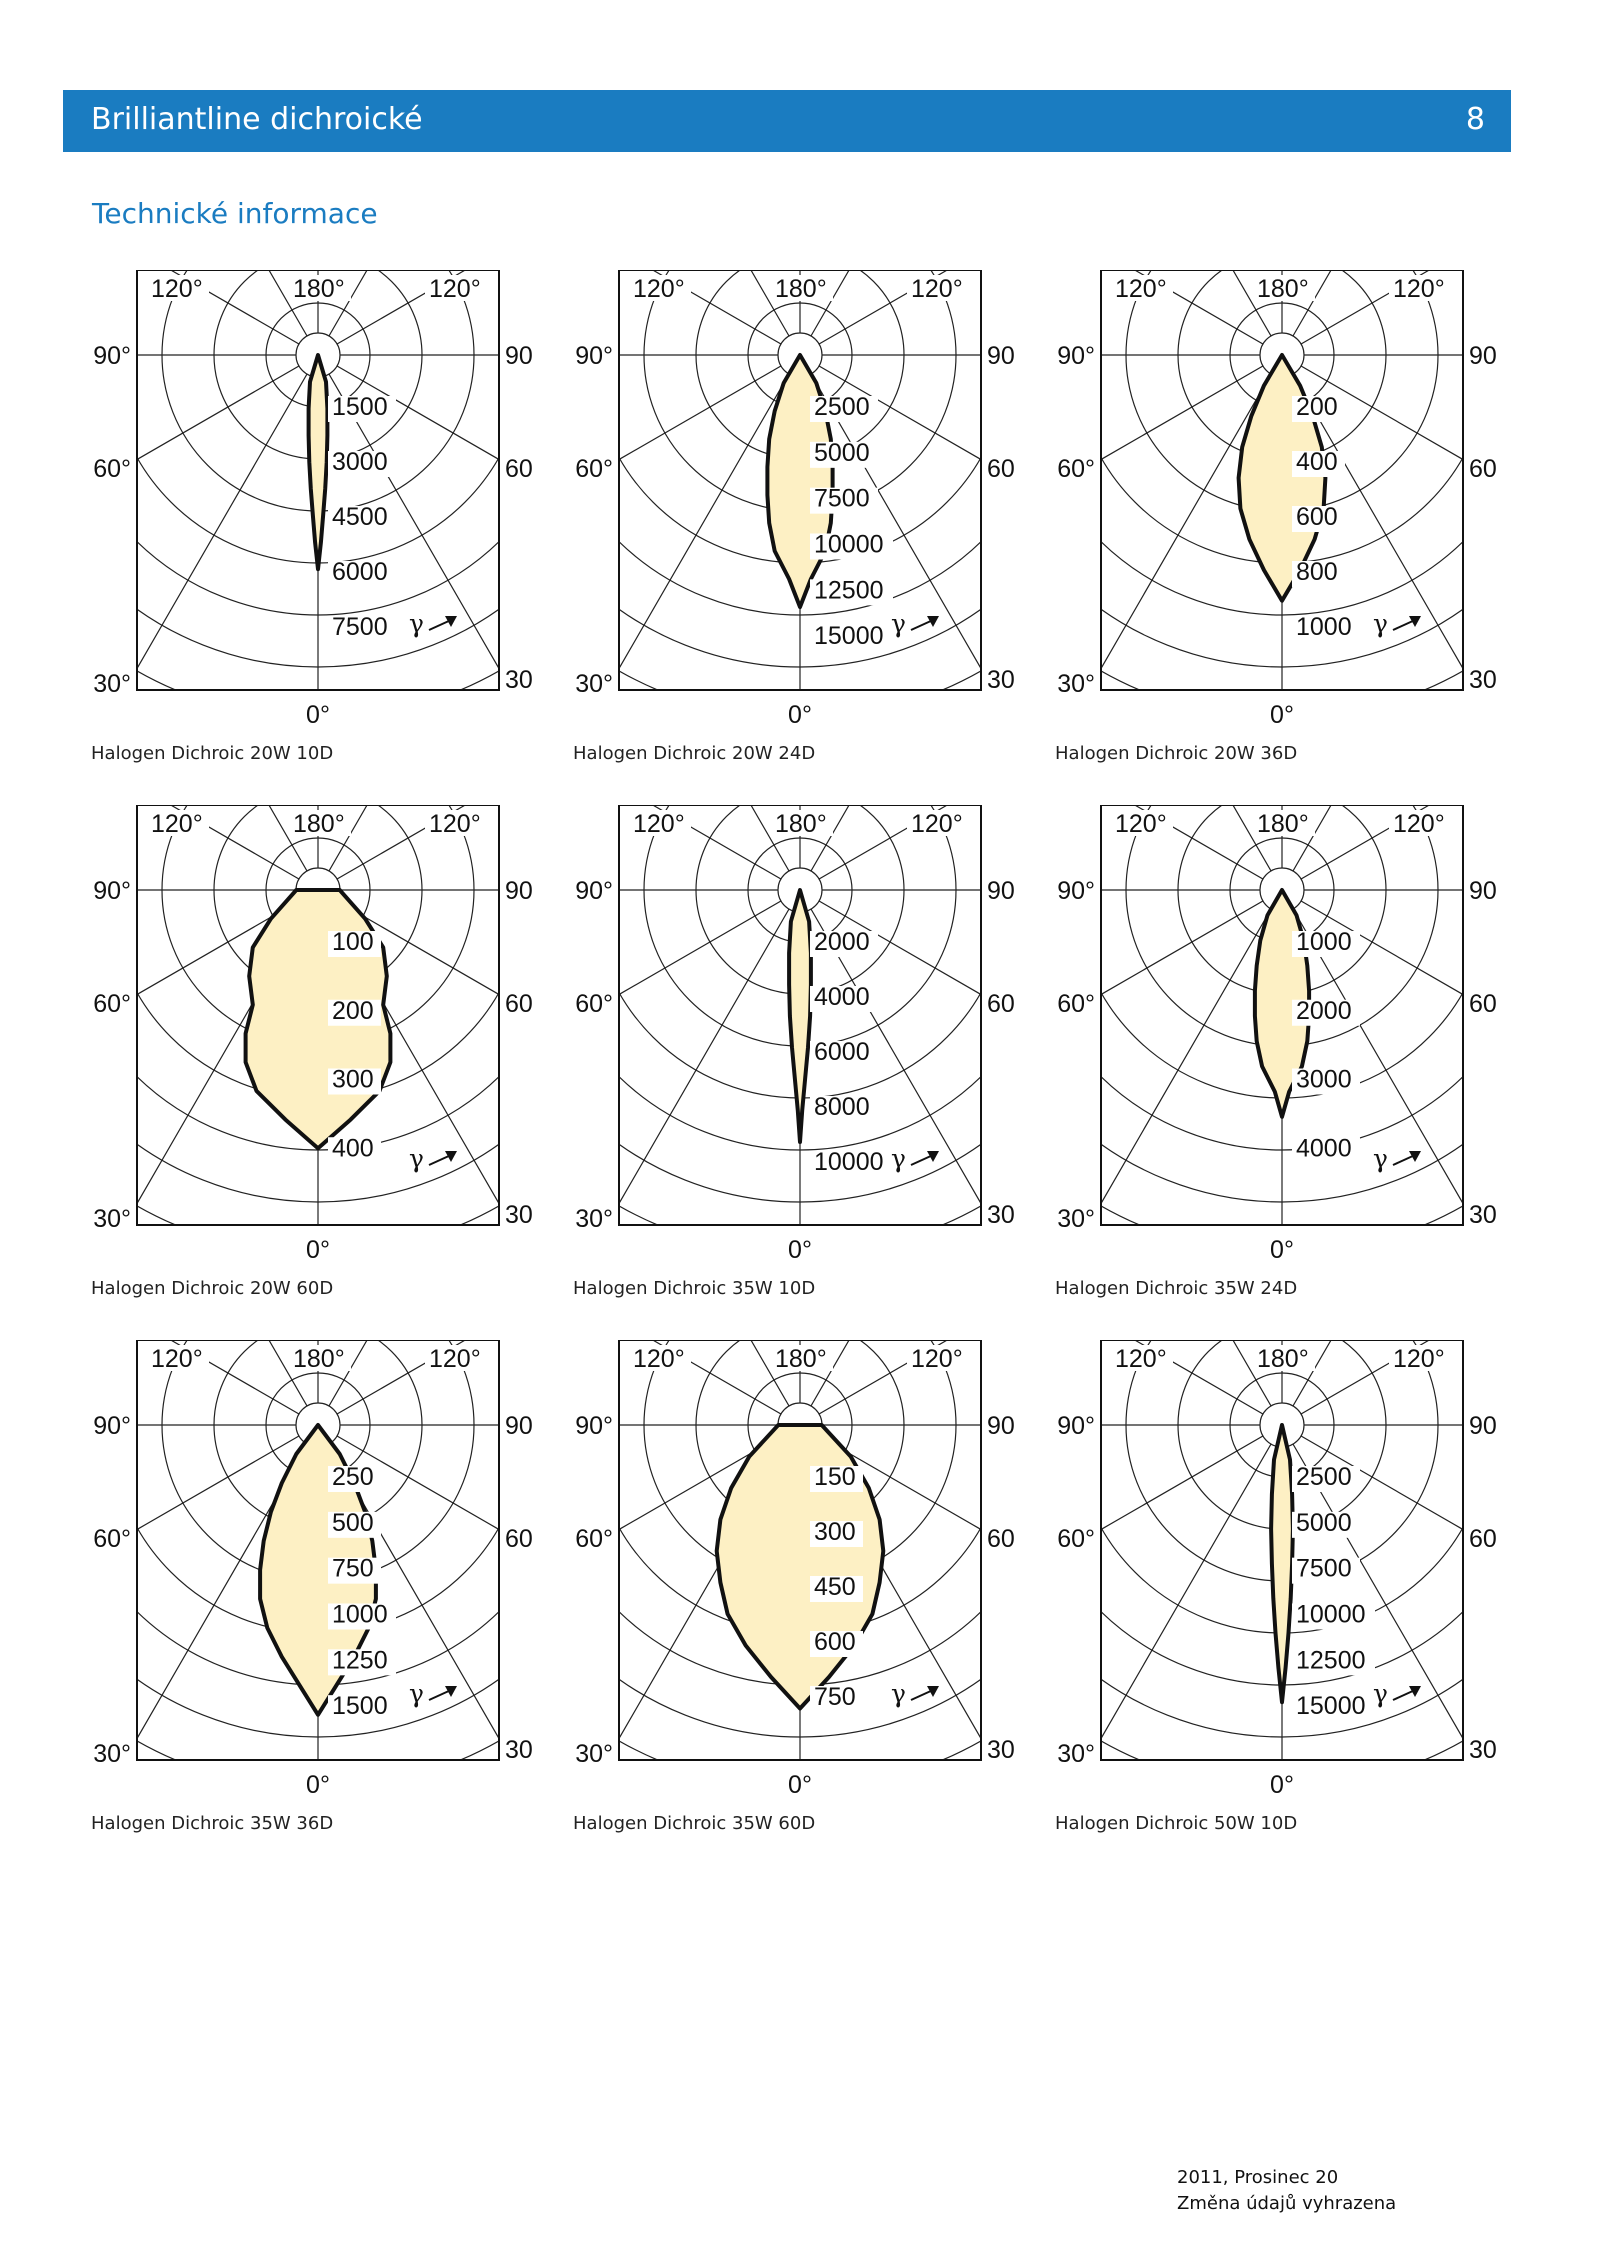 This screenshot has width=1600, height=2263. I want to click on ring-value-label: 4000, so click(1324, 1148).